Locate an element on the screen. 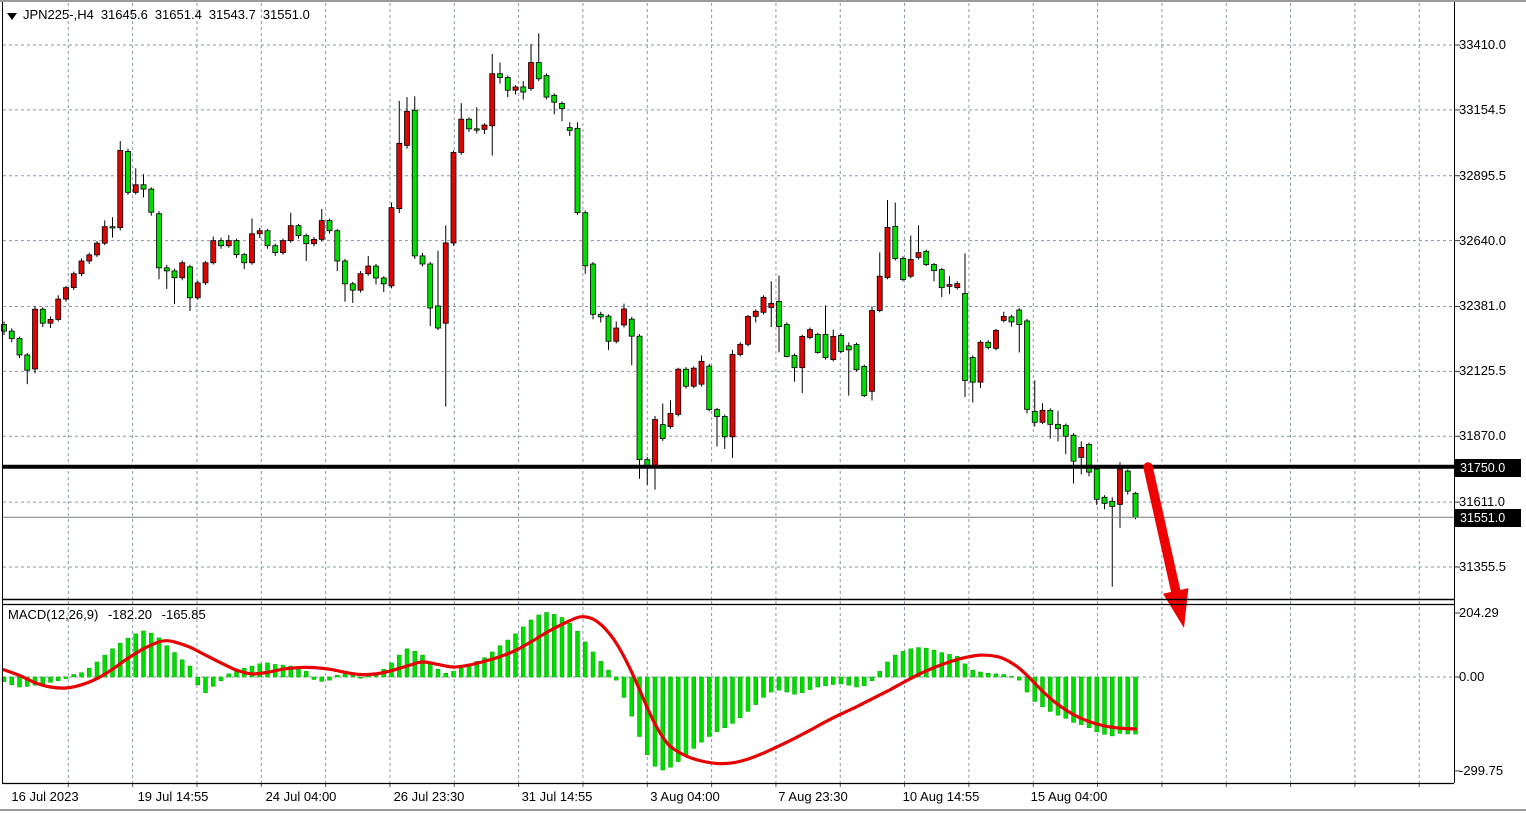 This screenshot has width=1526, height=813. time-axis-label: 3 Aug 04:00 is located at coordinates (685, 796).